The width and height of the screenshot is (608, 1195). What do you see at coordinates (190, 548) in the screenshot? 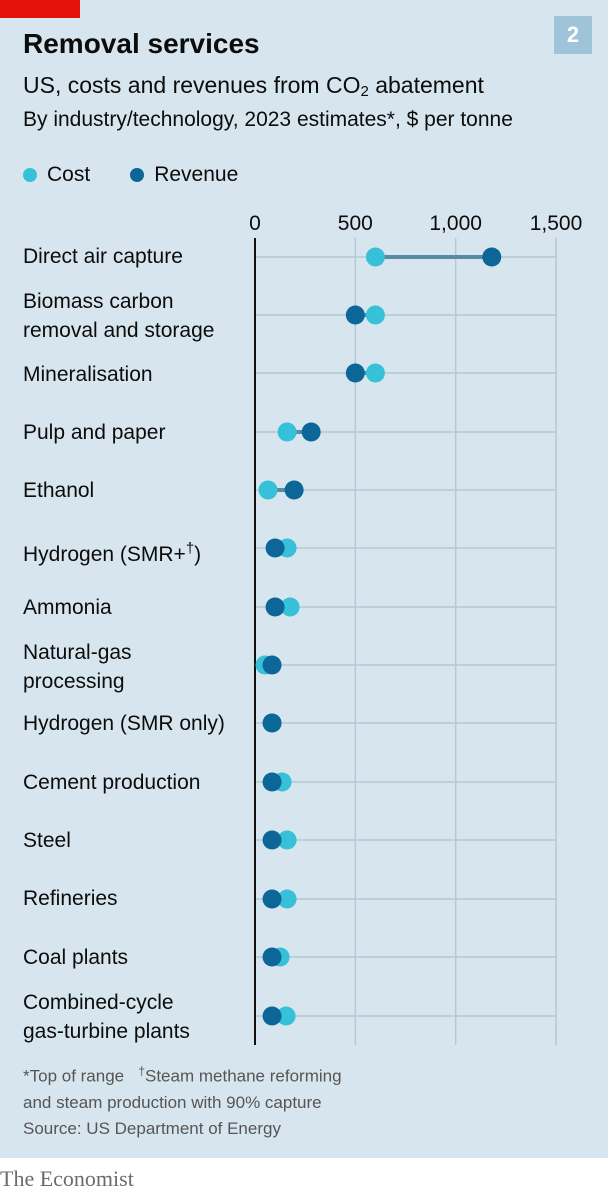
I see `hydrogen-smr-plus-dagger: †` at bounding box center [190, 548].